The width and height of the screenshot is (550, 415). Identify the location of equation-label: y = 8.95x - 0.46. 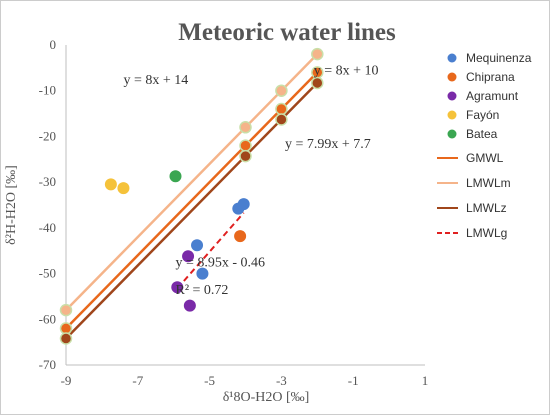
(220, 263).